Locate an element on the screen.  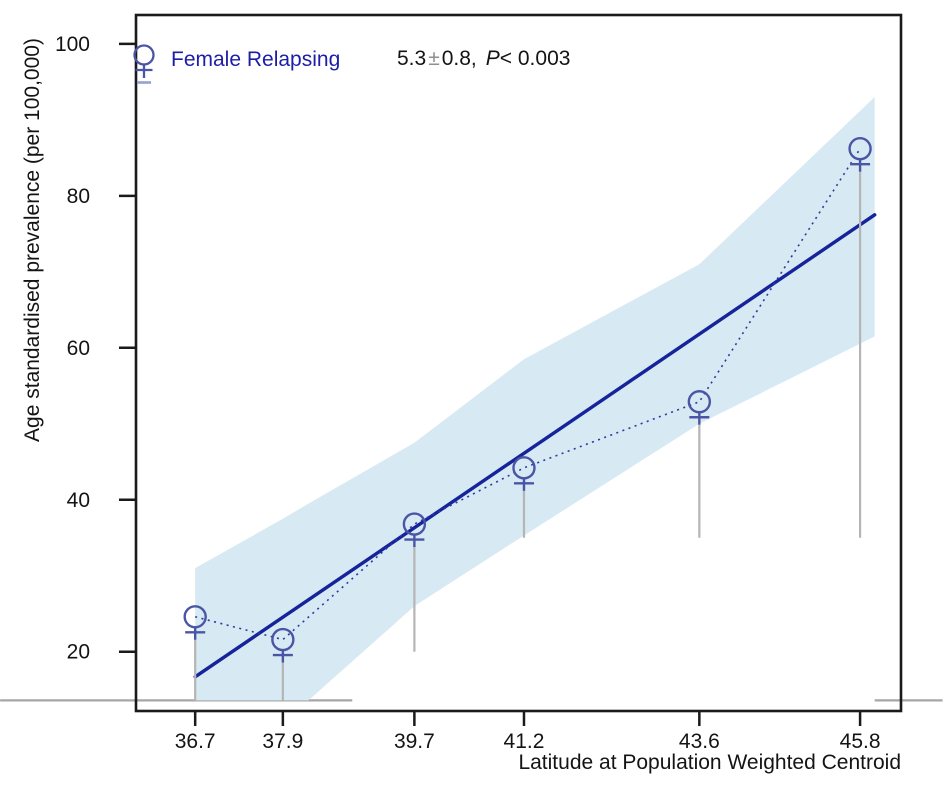
y-tick-label: 60 is located at coordinates (78, 348).